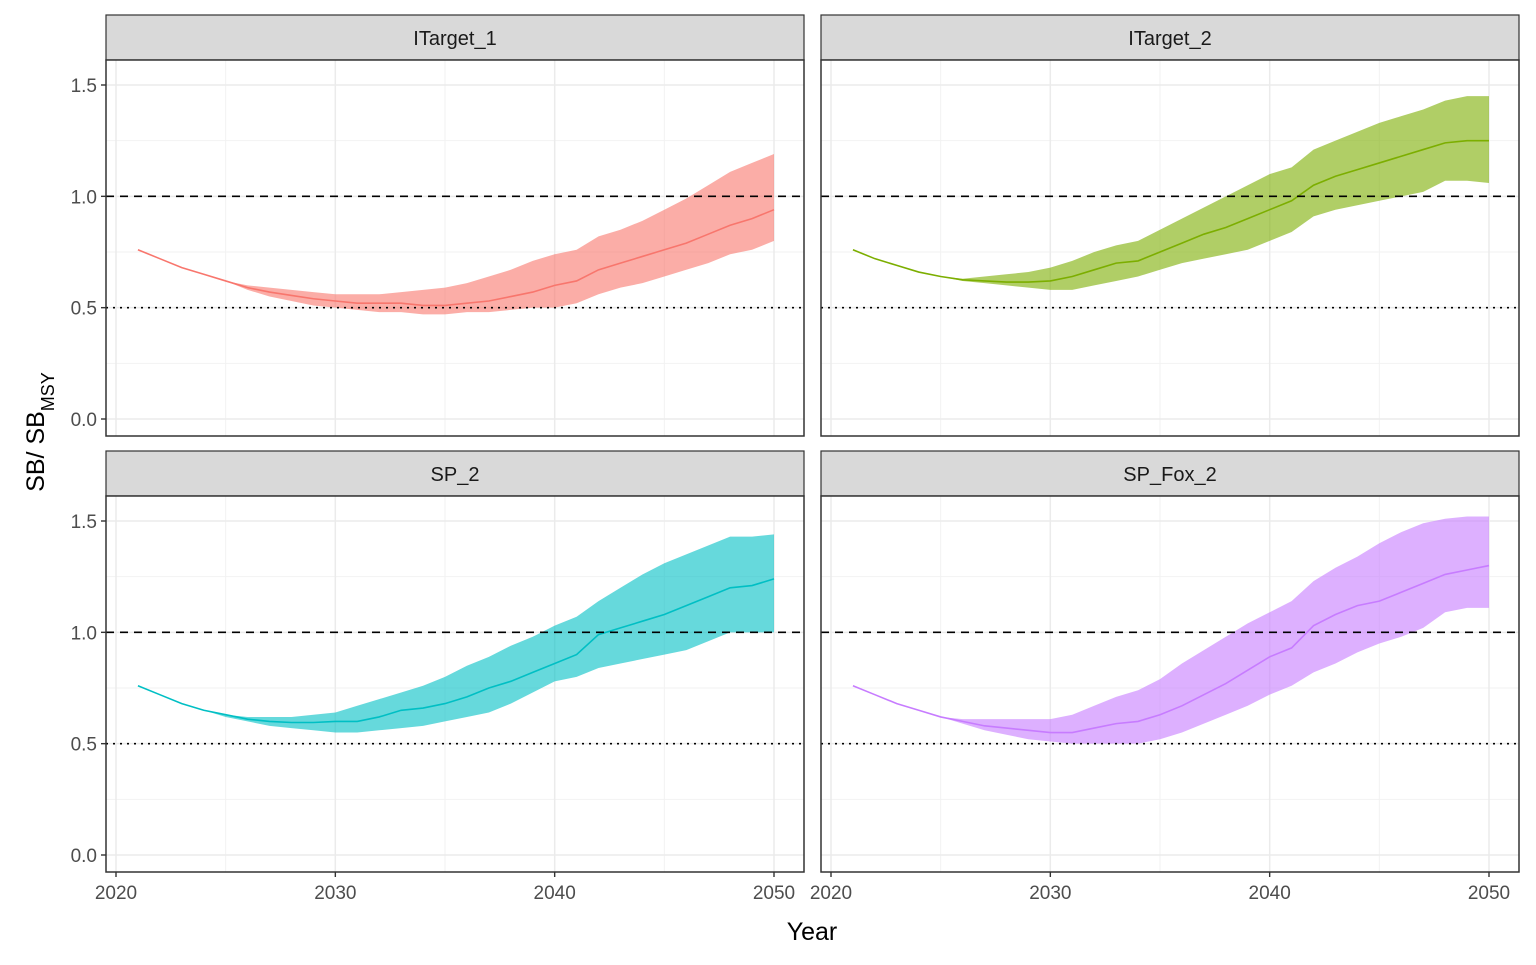 This screenshot has width=1536, height=965. Describe the element at coordinates (48, 391) in the screenshot. I see `y-axis-title-sub: MSY` at that location.